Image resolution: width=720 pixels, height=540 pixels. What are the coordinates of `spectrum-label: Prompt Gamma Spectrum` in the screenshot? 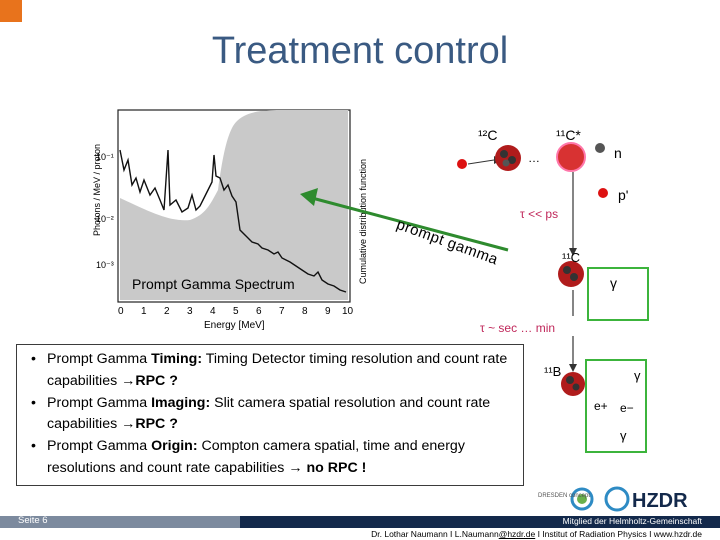 It's located at (213, 284).